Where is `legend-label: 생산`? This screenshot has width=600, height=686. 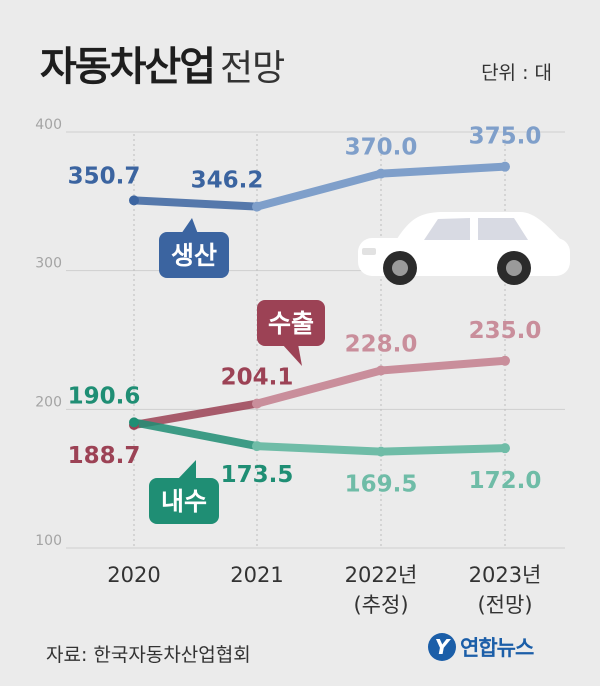 legend-label: 생산 is located at coordinates (194, 255).